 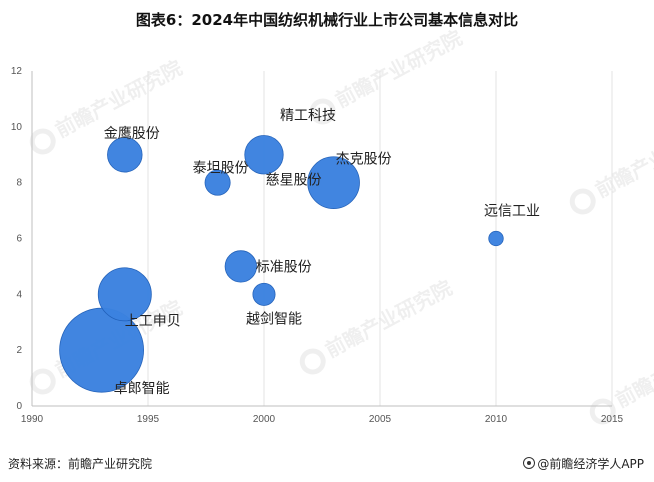 I want to click on bubble-label: 杰克股份, so click(x=364, y=160).